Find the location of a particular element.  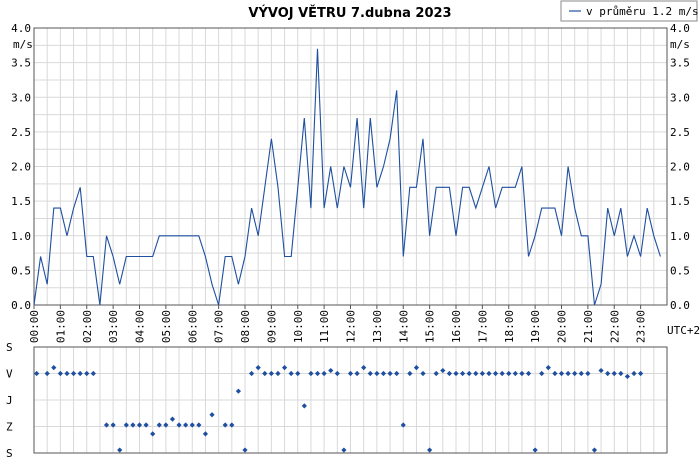

x-tick-label: 04:00 is located at coordinates (140, 326).